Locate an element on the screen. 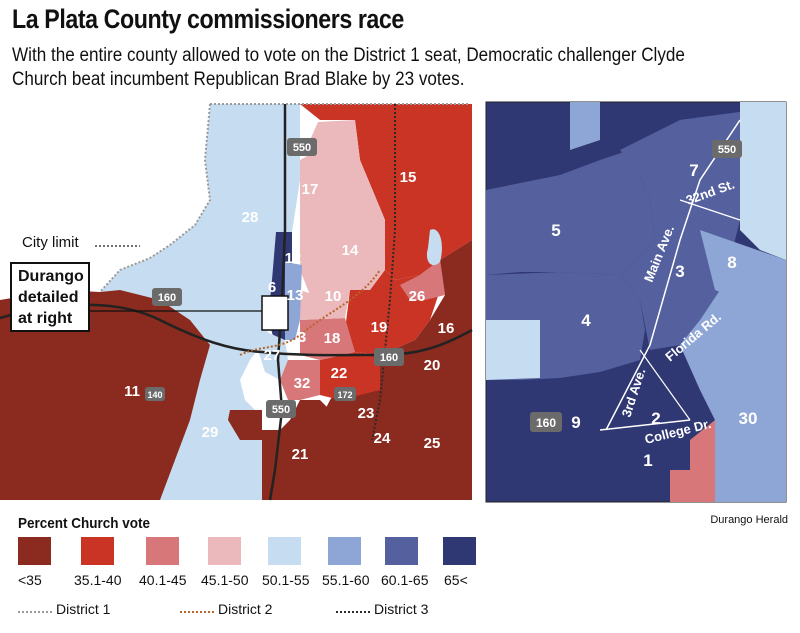  precinct-label: 9 is located at coordinates (575, 422).